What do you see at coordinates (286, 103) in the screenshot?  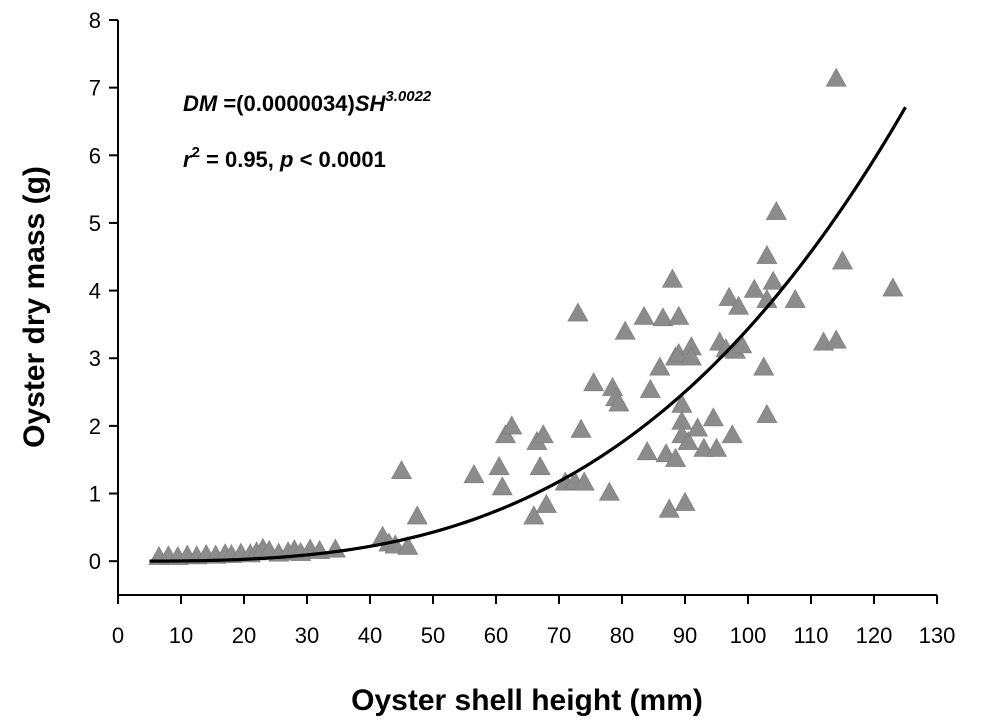 I see `equation-mid: =(0.0000034)` at bounding box center [286, 103].